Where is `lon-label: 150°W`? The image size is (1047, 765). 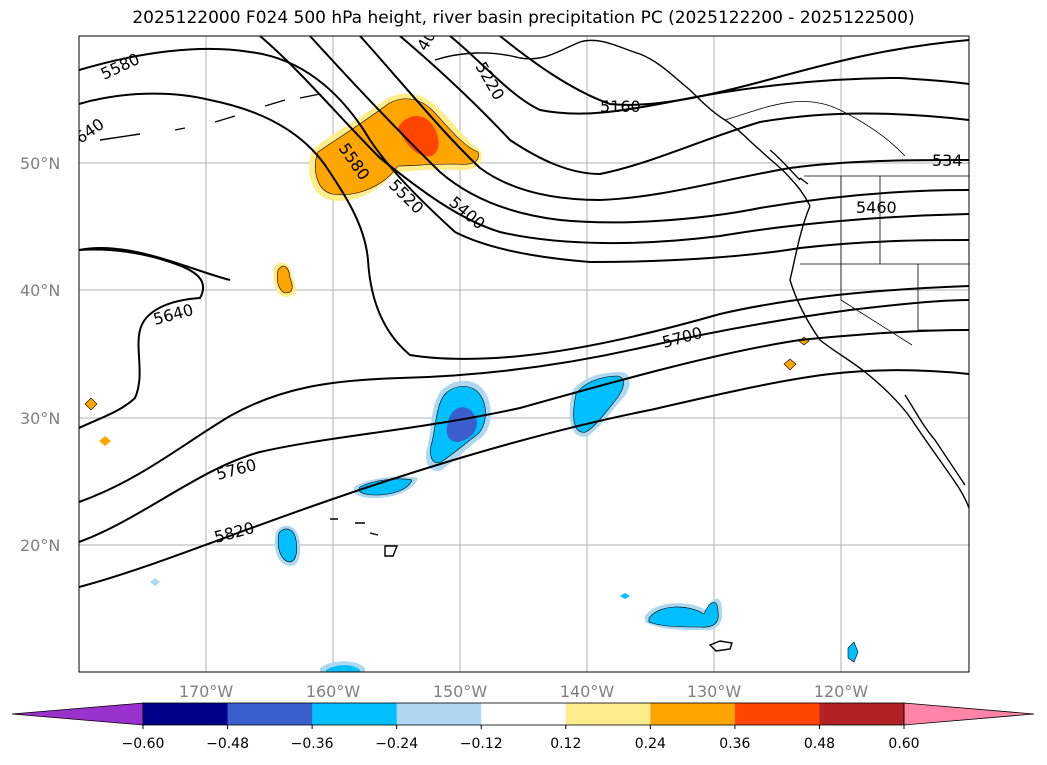 lon-label: 150°W is located at coordinates (460, 691).